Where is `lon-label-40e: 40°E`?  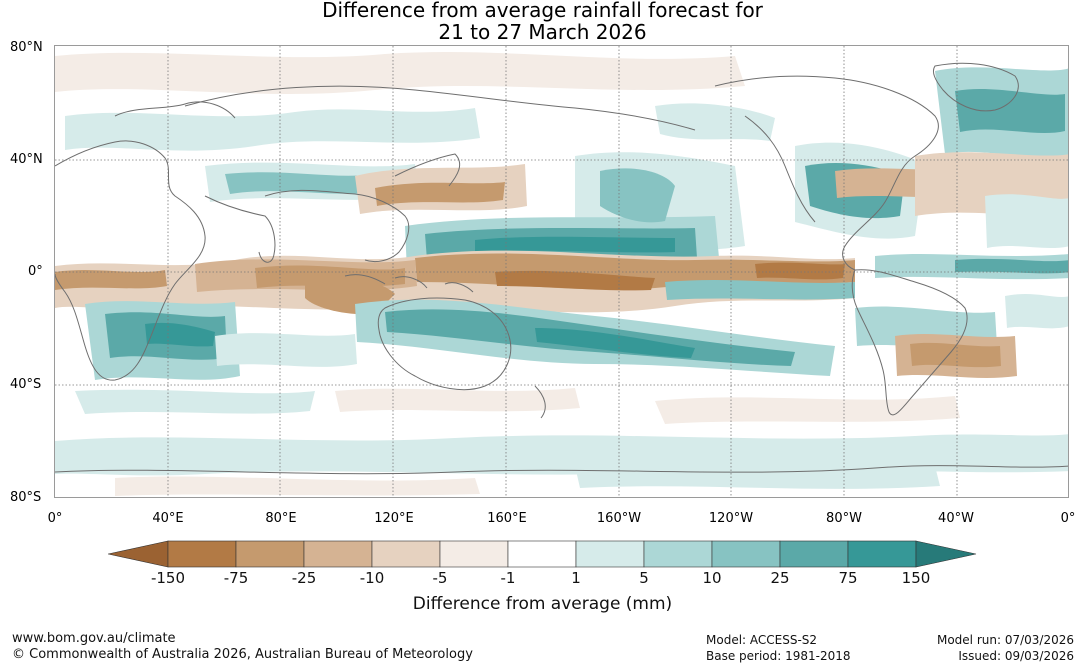 lon-label-40e: 40°E is located at coordinates (168, 518).